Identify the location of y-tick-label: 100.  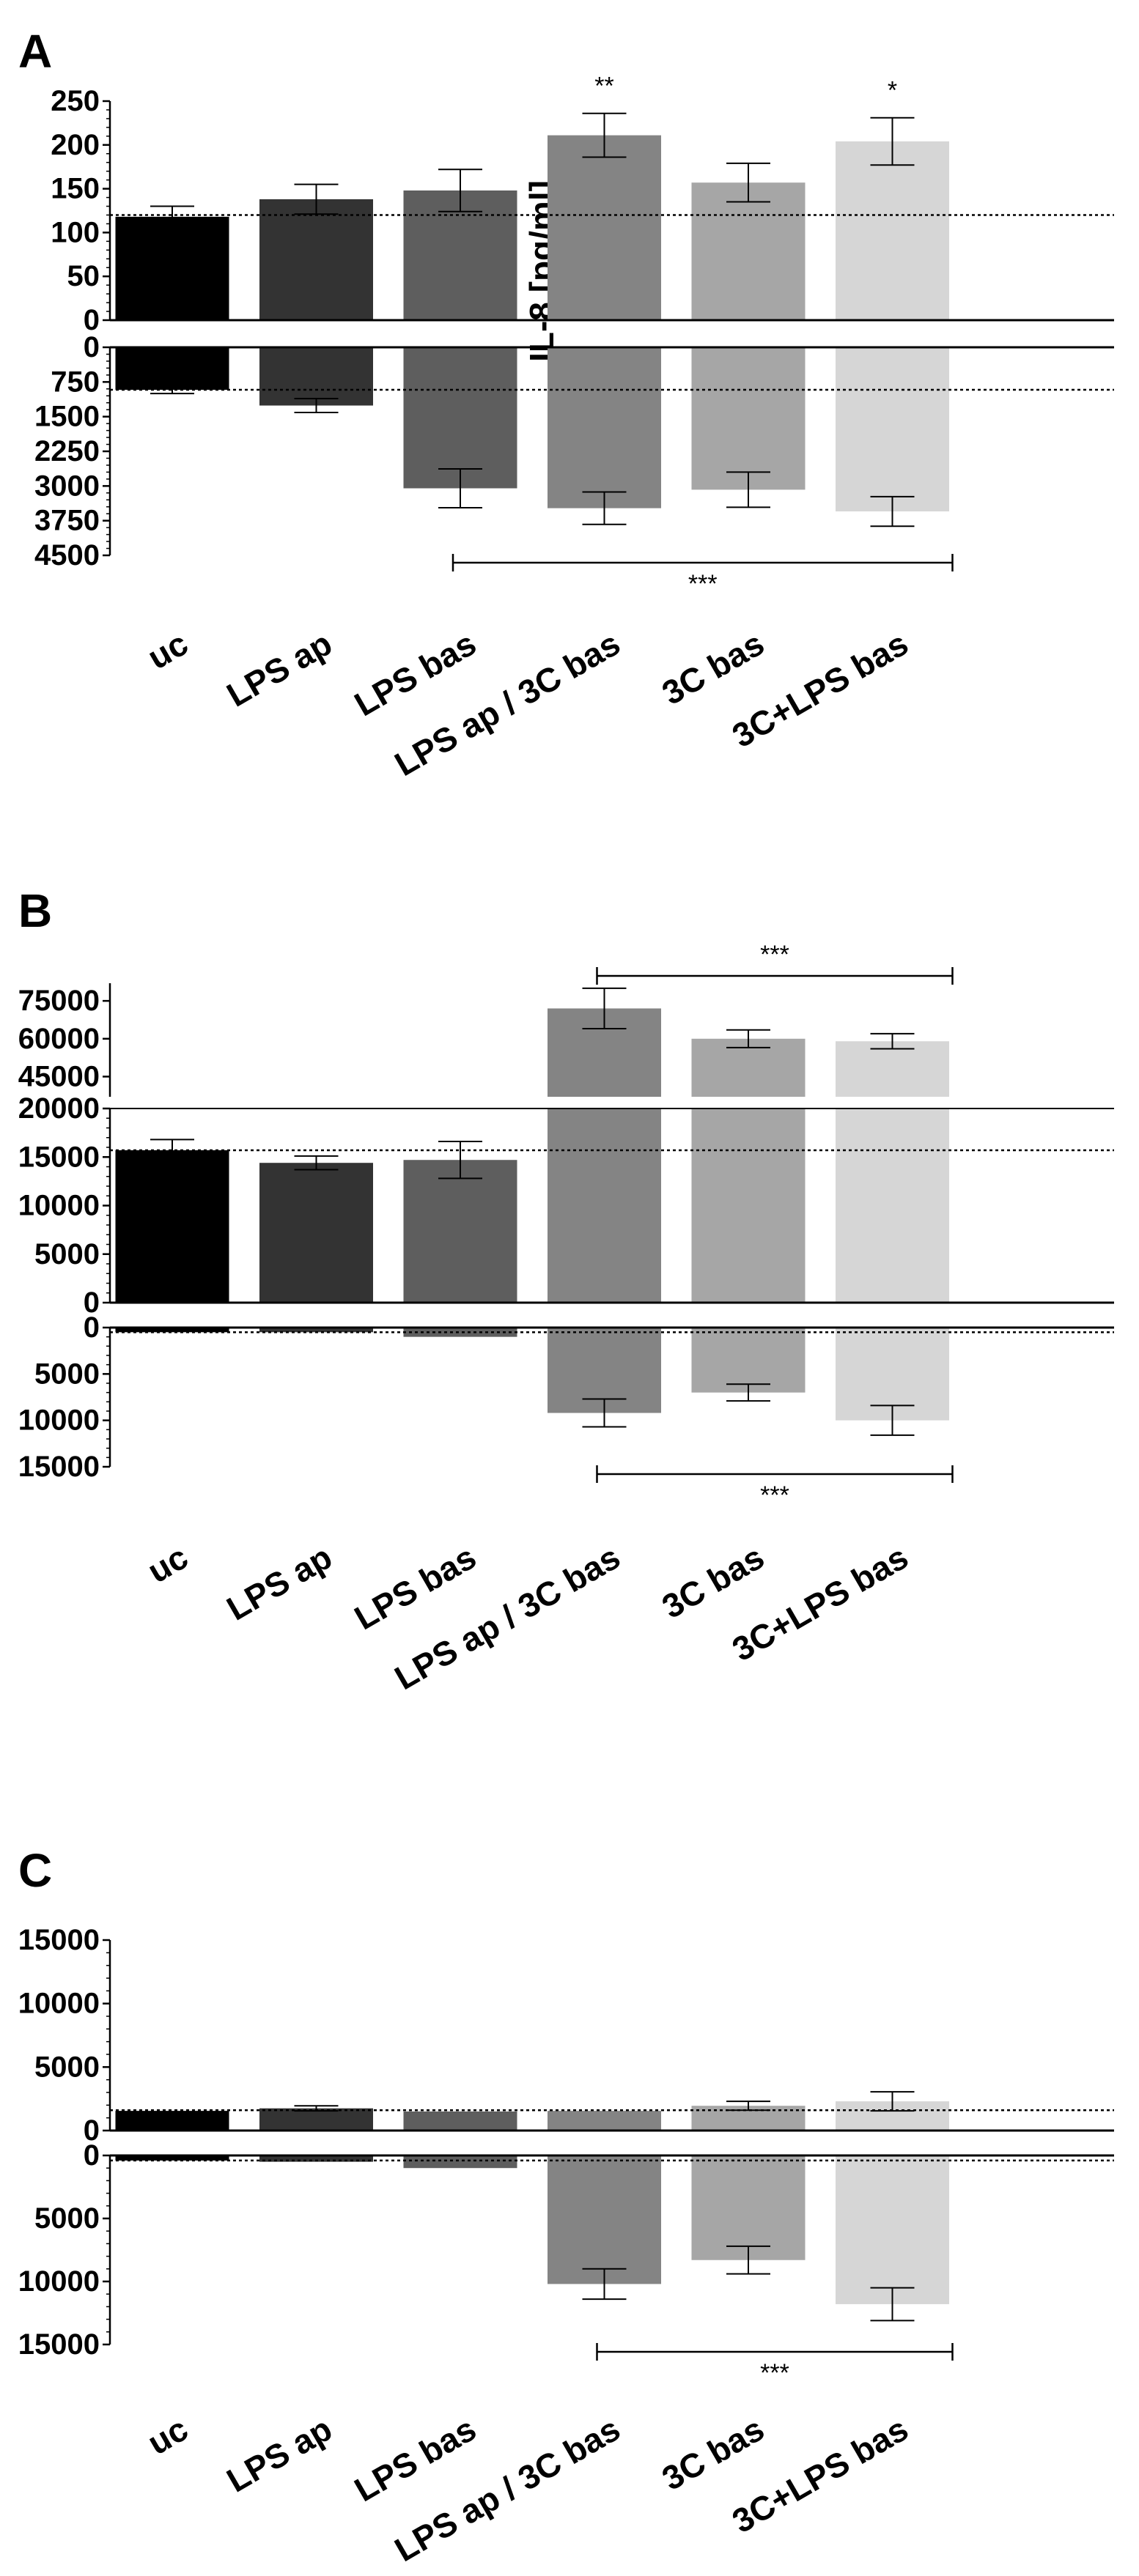
(75, 232).